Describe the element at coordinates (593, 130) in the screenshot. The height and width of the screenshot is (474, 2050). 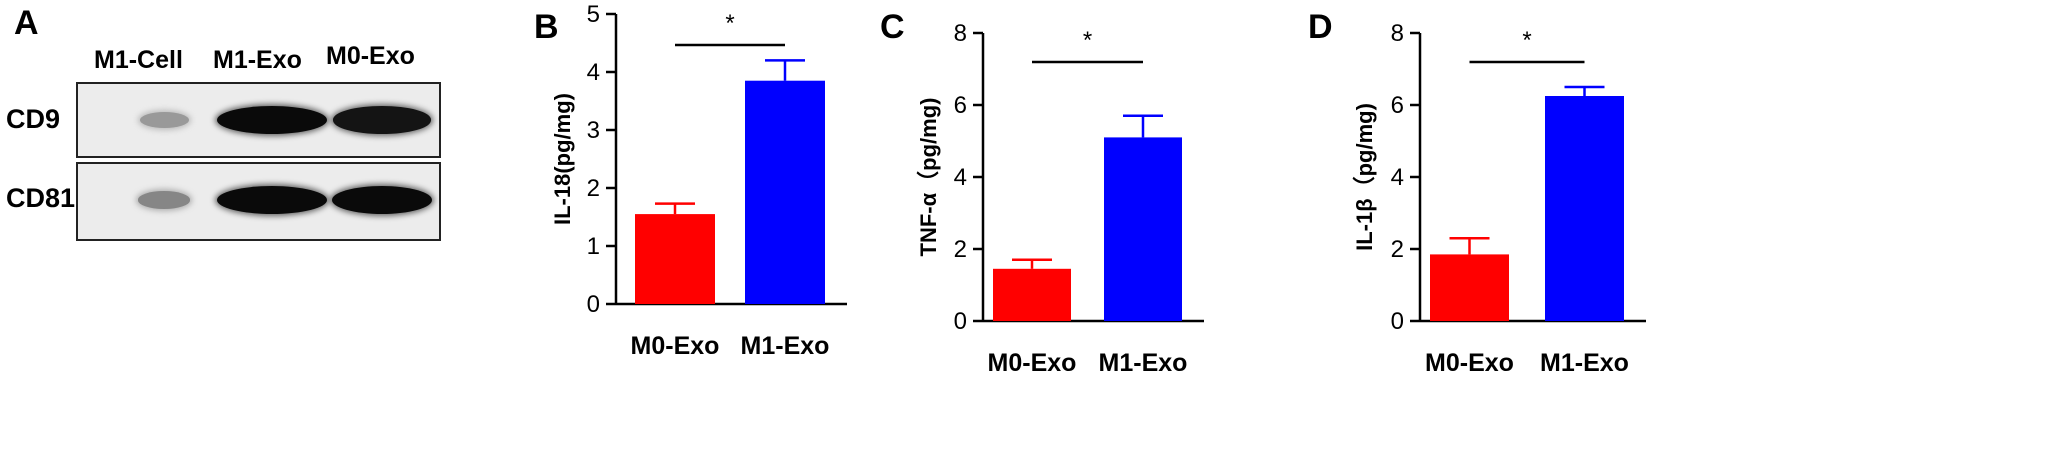
I see `y-tick-label: 3` at that location.